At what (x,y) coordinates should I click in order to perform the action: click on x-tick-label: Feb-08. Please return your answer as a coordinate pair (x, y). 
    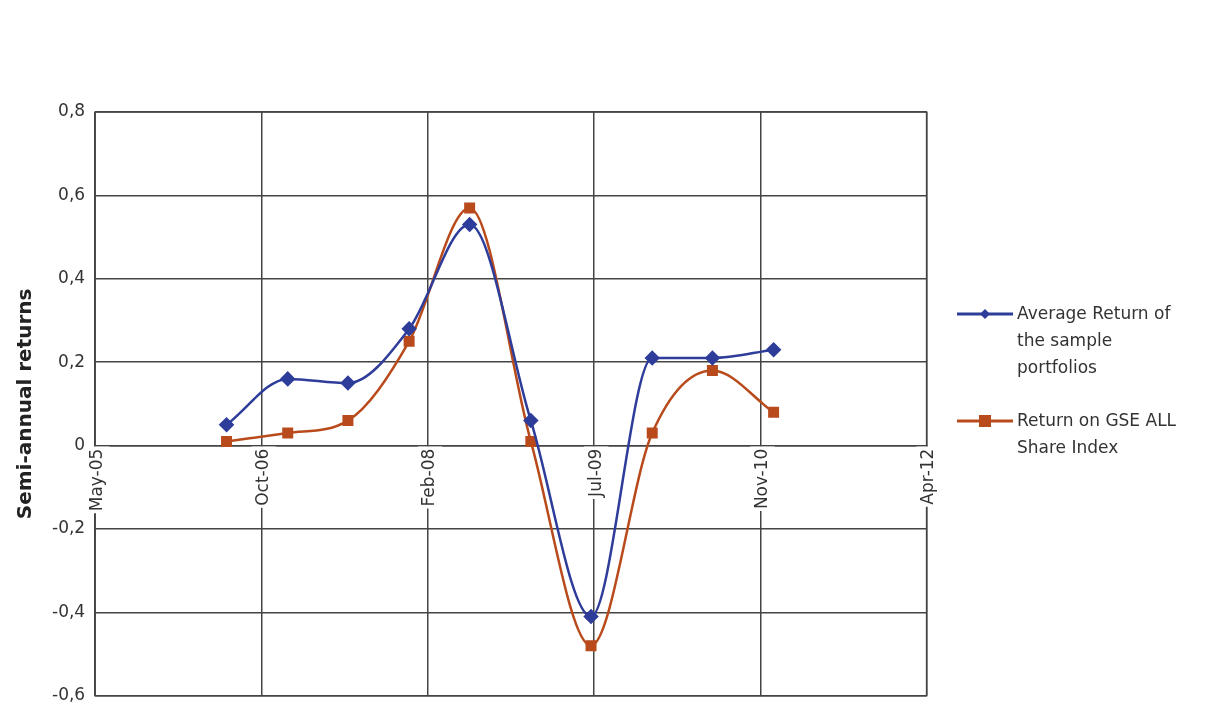
    Looking at the image, I should click on (428, 477).